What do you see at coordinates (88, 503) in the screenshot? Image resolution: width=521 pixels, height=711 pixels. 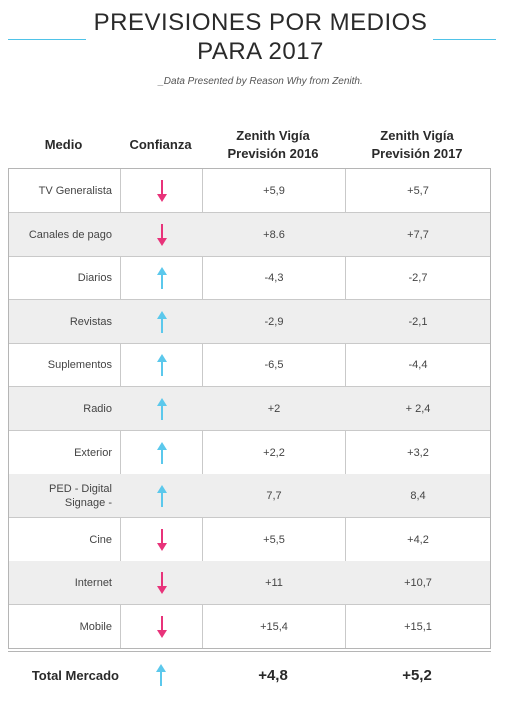 I see `medio-label-line-2: Signage -` at bounding box center [88, 503].